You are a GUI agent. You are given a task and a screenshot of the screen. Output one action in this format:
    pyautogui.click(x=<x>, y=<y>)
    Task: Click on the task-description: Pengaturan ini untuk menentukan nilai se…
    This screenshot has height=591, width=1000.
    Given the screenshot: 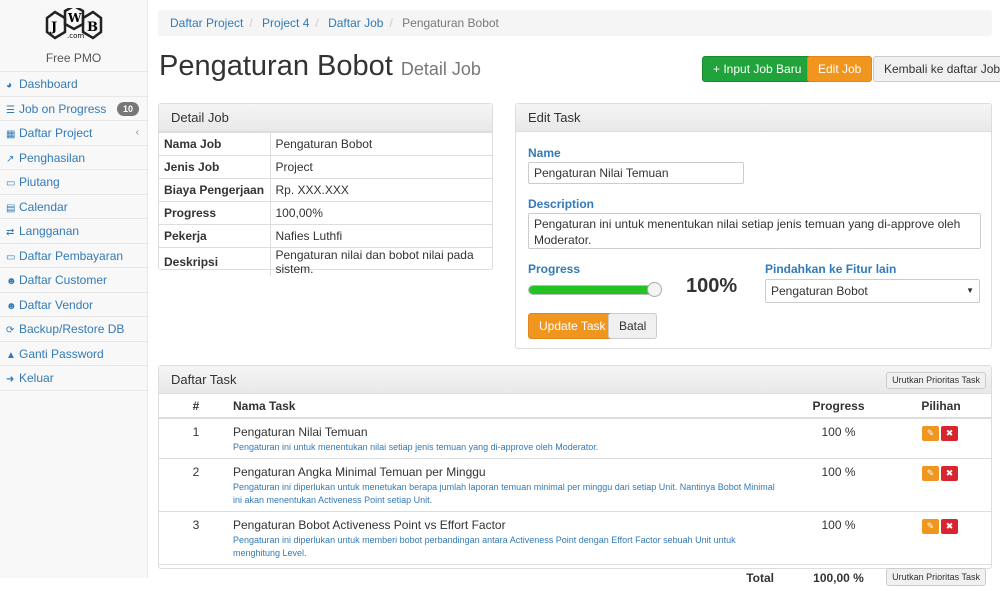 What is the action you would take?
    pyautogui.click(x=416, y=447)
    